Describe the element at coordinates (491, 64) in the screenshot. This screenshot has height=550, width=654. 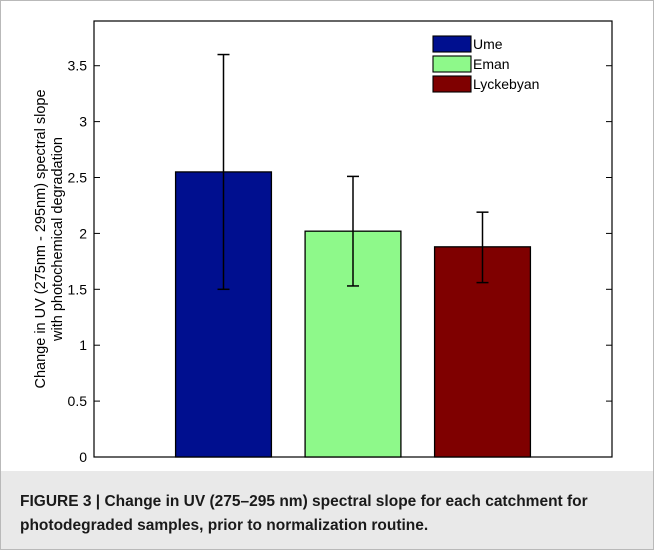
I see `legend-label: Eman` at that location.